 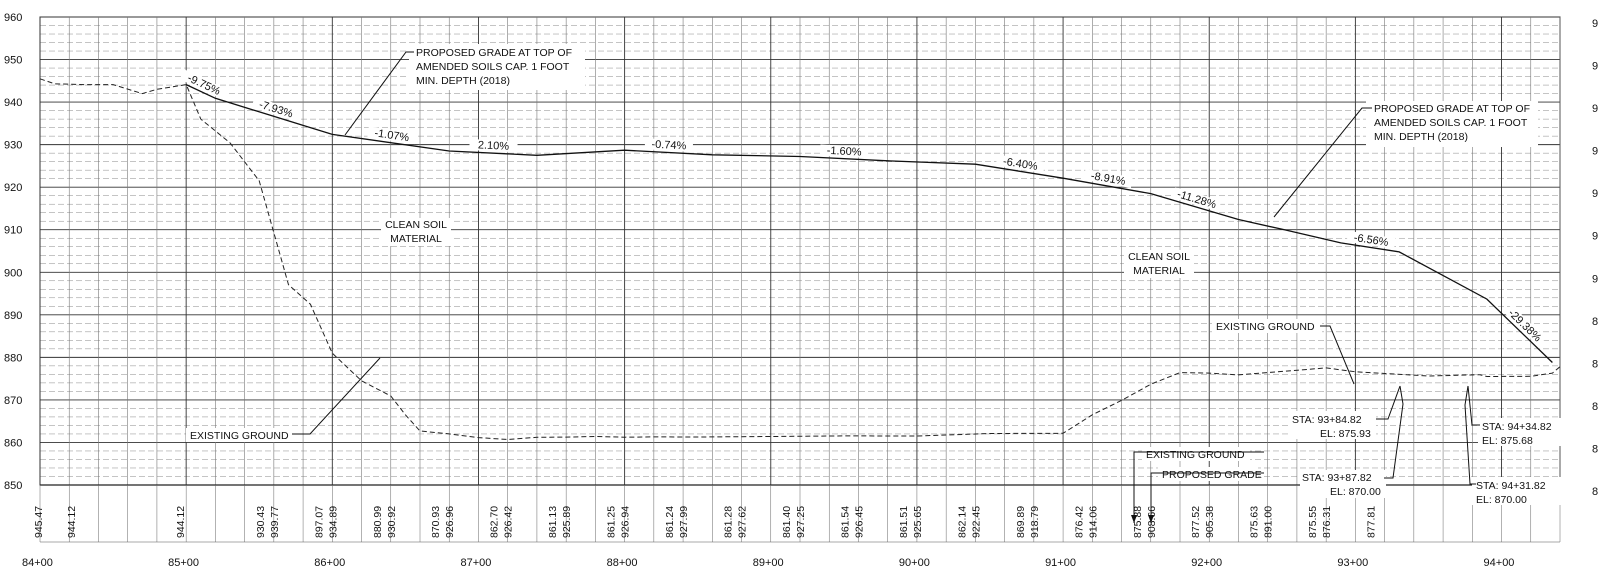 I want to click on note-line: AMENDED SOILS CAP. 1 FOOT, so click(x=1451, y=123).